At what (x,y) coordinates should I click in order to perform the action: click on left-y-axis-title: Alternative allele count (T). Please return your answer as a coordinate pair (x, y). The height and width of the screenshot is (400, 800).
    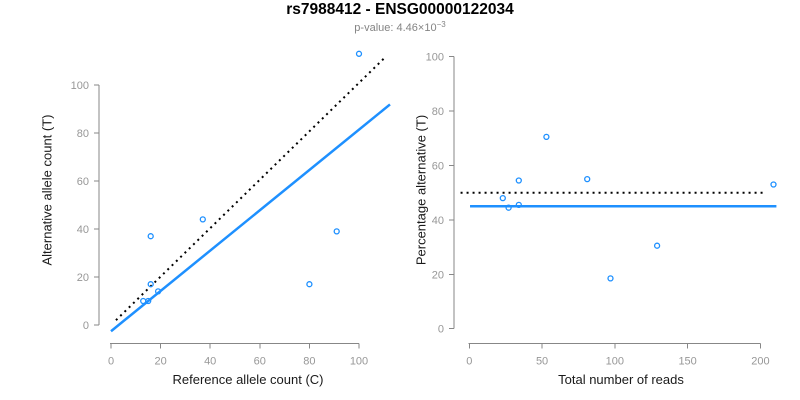
    Looking at the image, I should click on (47, 190).